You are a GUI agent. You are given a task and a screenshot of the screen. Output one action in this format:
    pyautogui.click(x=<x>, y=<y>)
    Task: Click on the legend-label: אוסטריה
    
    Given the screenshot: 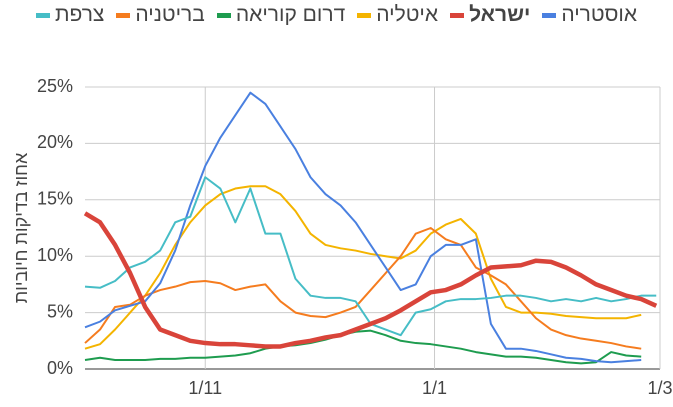 What is the action you would take?
    pyautogui.click(x=599, y=14)
    